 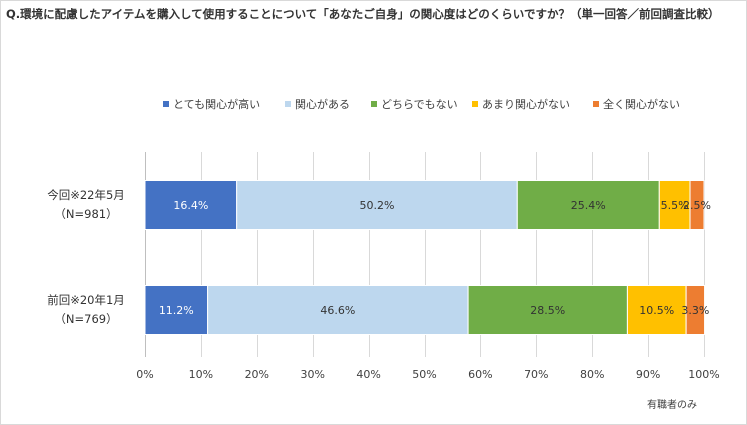 I want to click on chart-legend: とても関心が高い 関心がある どちらでもない あまり関心がない 全く関心がない, so click(x=373, y=104).